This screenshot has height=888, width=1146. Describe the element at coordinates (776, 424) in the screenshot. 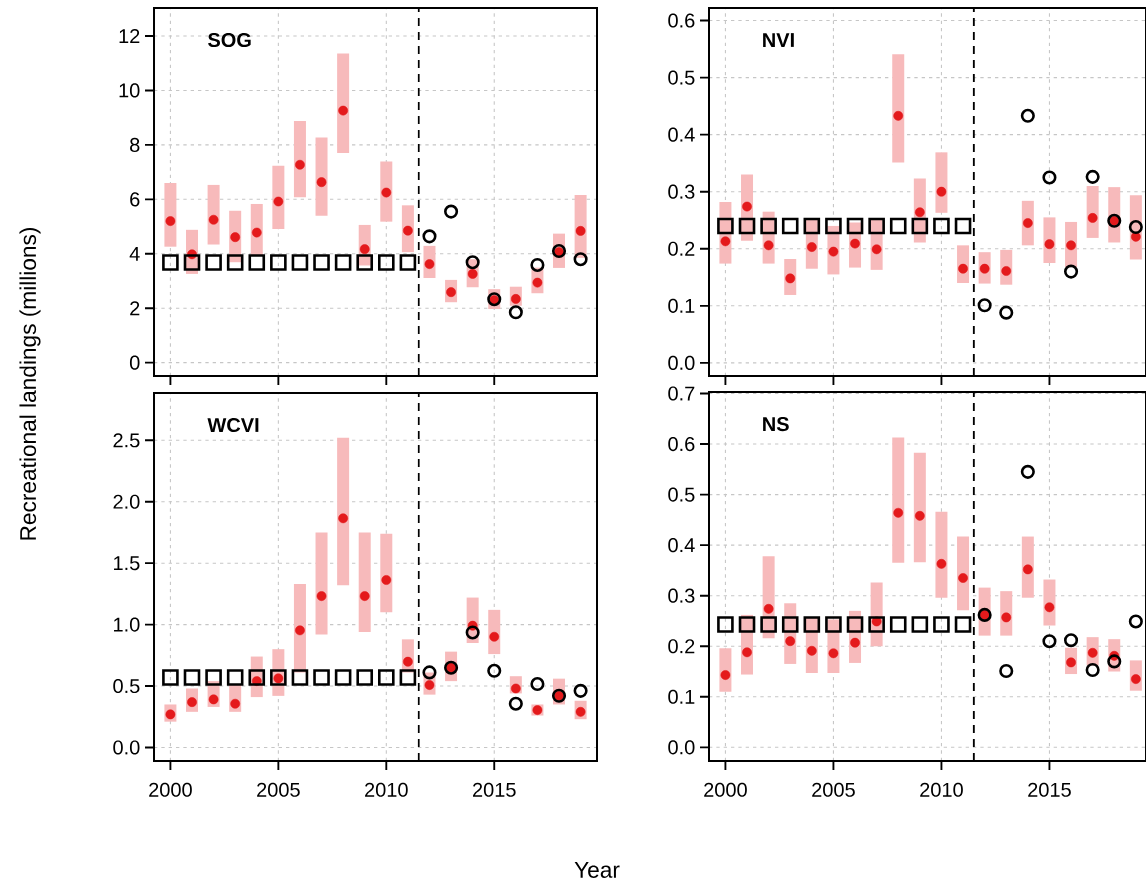

I see `text: NS` at that location.